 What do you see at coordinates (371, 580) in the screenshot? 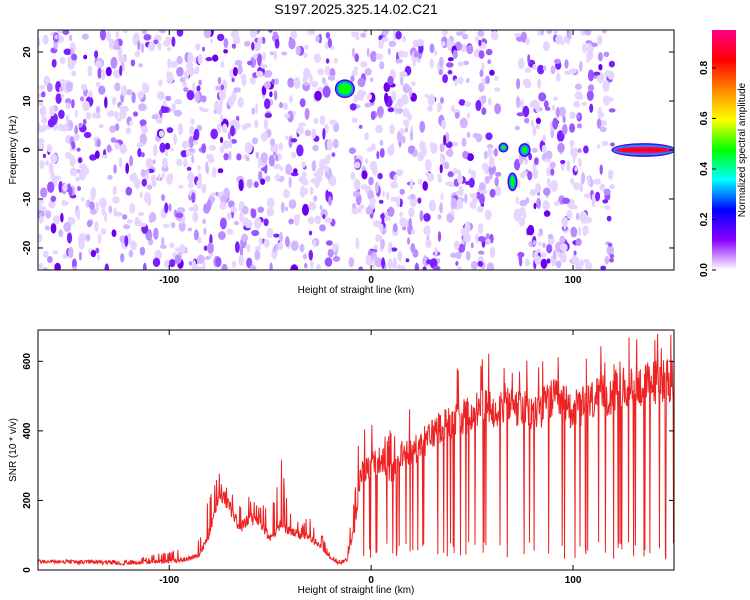
I see `x-tick-label: 0` at bounding box center [371, 580].